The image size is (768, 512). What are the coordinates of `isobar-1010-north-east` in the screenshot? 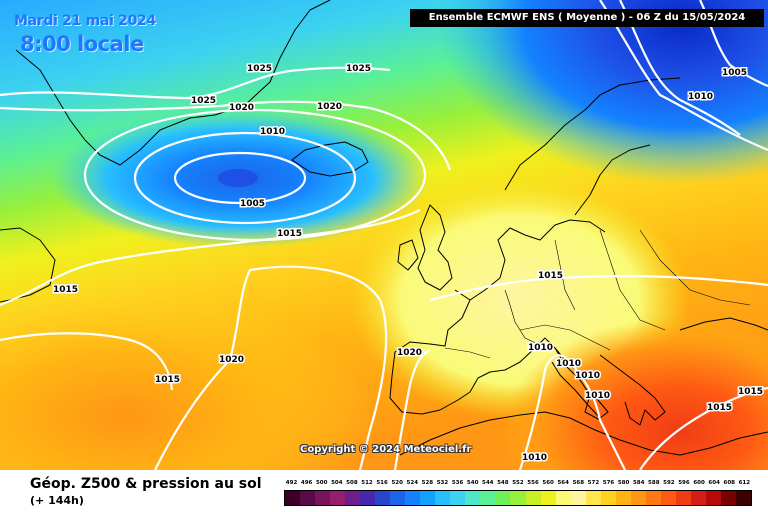 It's located at (680, 68).